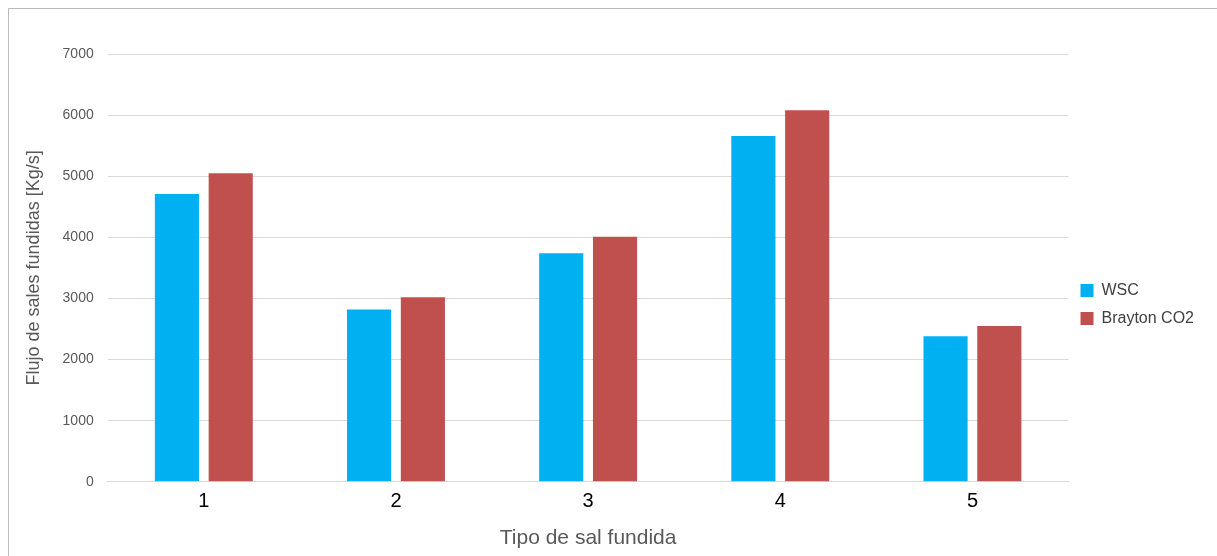 This screenshot has height=556, width=1217. I want to click on y-tick-label: 3000, so click(78, 297).